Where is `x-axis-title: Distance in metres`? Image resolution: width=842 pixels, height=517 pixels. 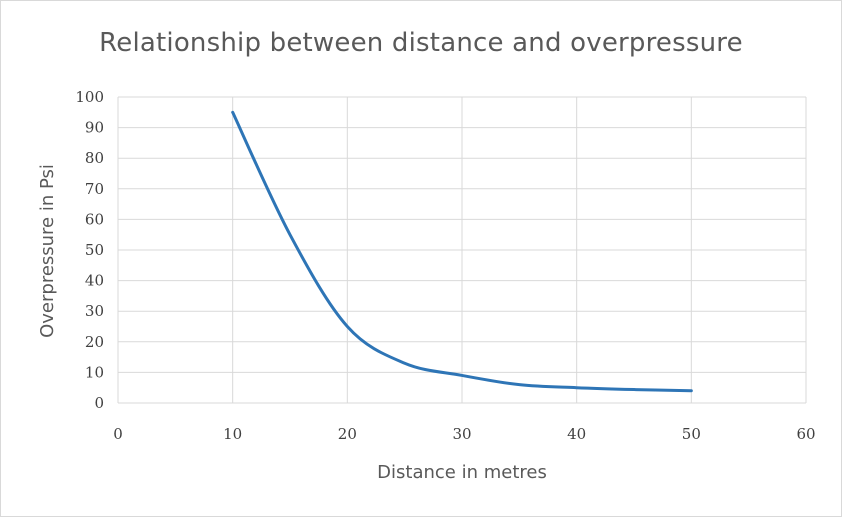 x-axis-title: Distance in metres is located at coordinates (462, 472).